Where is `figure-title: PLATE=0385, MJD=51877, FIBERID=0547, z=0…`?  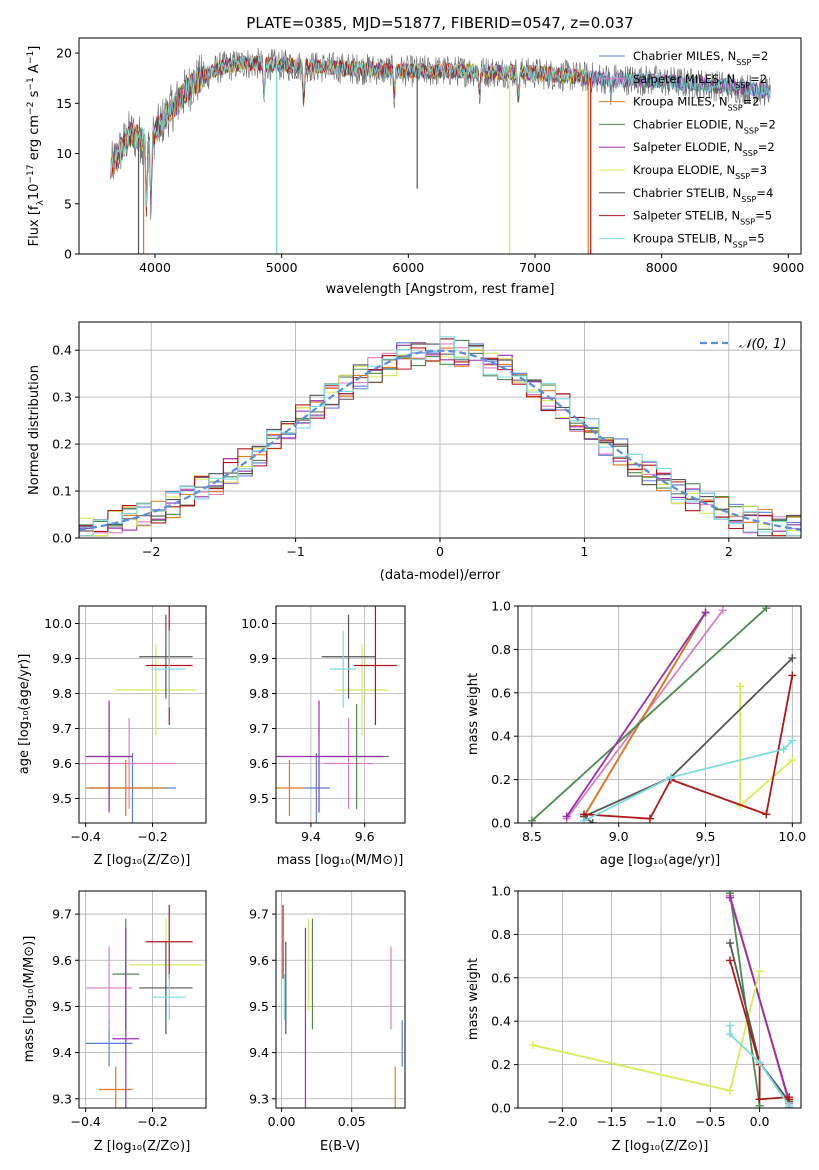 figure-title: PLATE=0385, MJD=51877, FIBERID=0547, z=0… is located at coordinates (439, 23).